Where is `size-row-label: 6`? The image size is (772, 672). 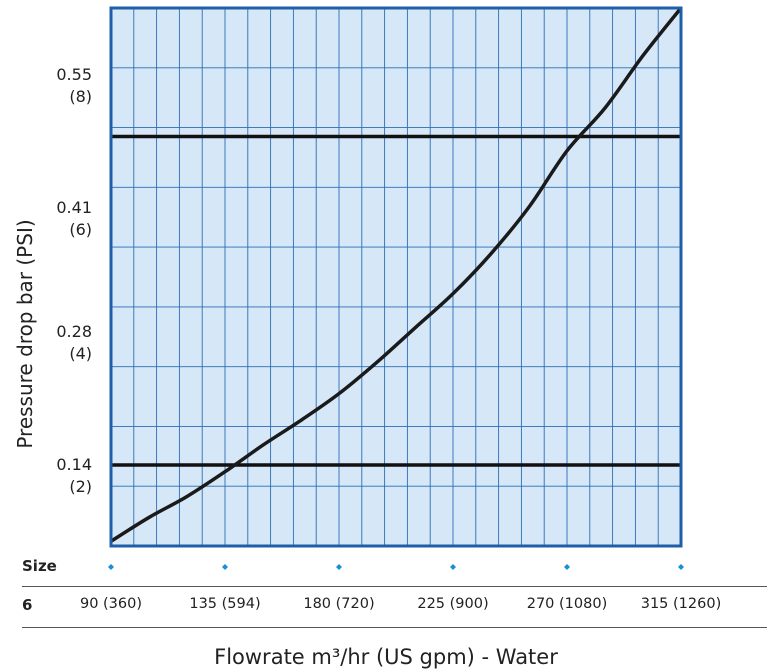 size-row-label: 6 is located at coordinates (27, 605).